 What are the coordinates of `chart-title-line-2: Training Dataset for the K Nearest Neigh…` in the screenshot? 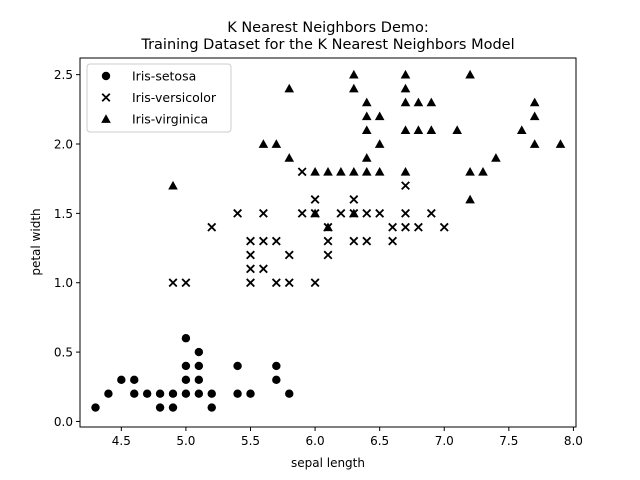 It's located at (327, 45).